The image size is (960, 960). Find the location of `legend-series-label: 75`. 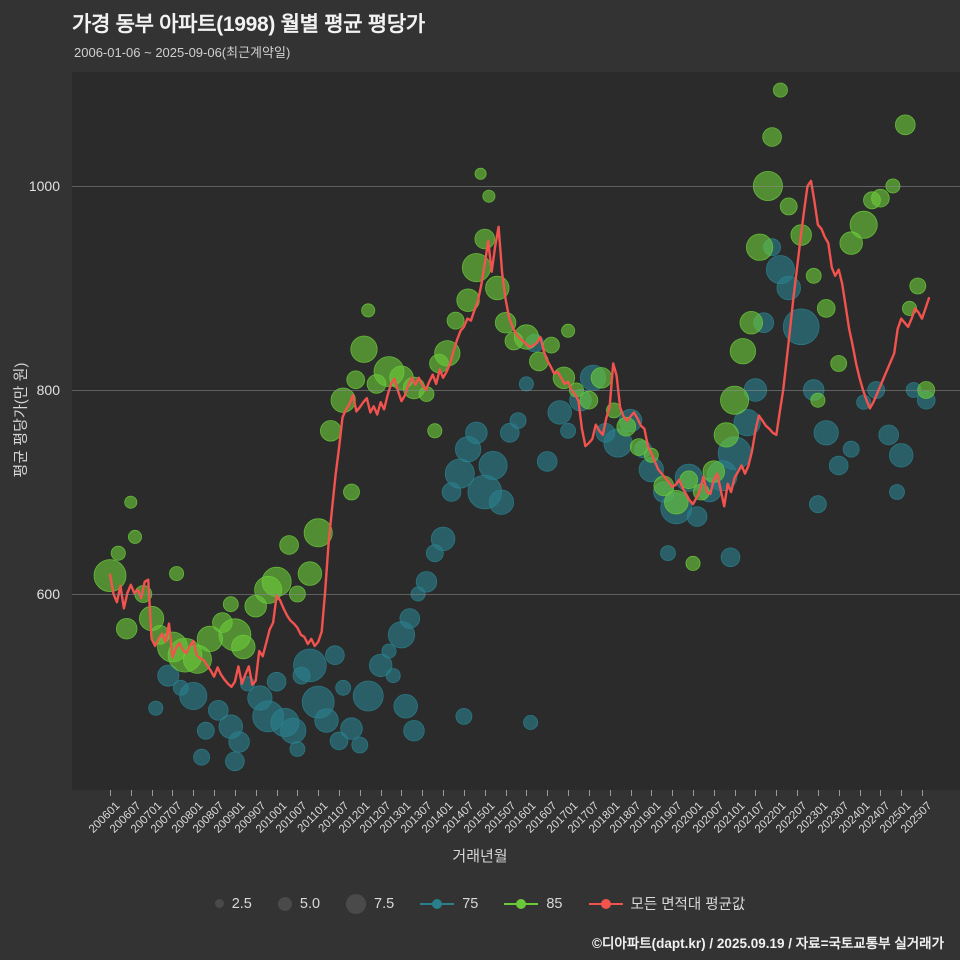

legend-series-label: 75 is located at coordinates (470, 903).